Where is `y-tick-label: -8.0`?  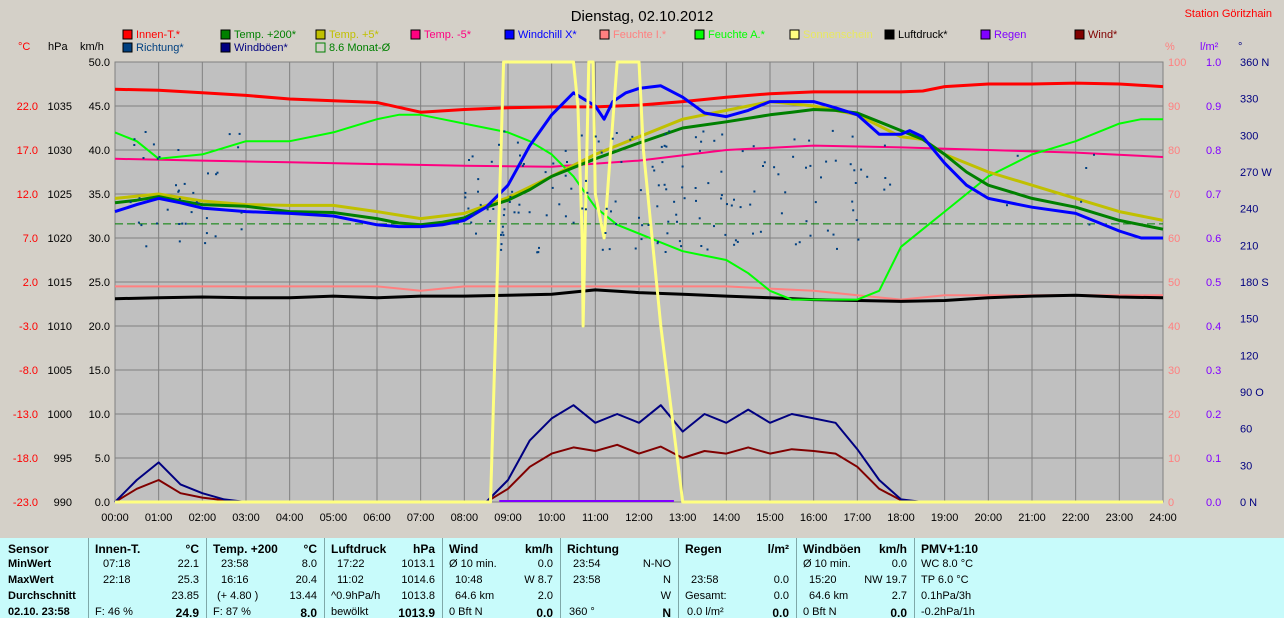
y-tick-label: -8.0 is located at coordinates (28, 371).